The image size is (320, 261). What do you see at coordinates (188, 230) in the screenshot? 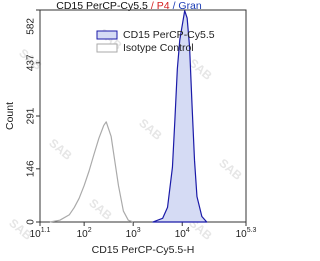
I see `x-tick-exponent: 4` at bounding box center [188, 230].